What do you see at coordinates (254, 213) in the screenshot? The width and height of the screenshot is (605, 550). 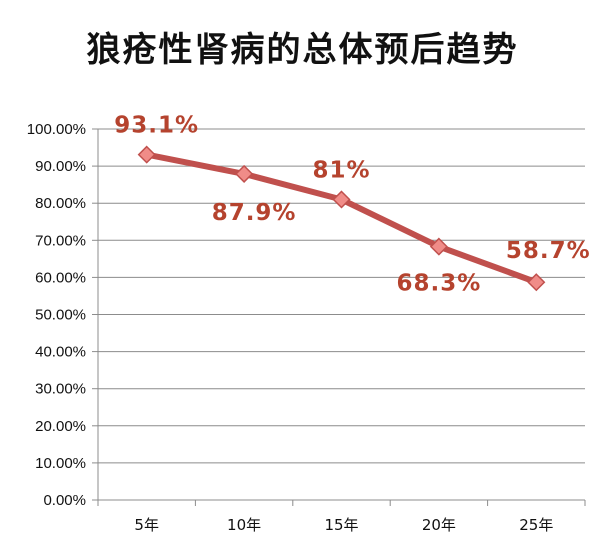 I see `data-label: 87.9%` at bounding box center [254, 213].